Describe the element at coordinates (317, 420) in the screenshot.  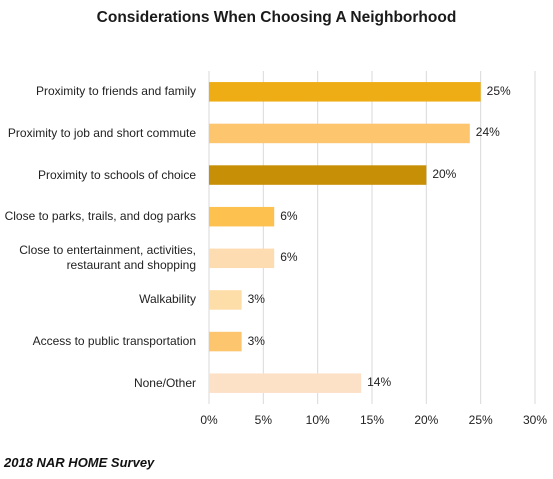
I see `x-tick-label: 10%` at that location.